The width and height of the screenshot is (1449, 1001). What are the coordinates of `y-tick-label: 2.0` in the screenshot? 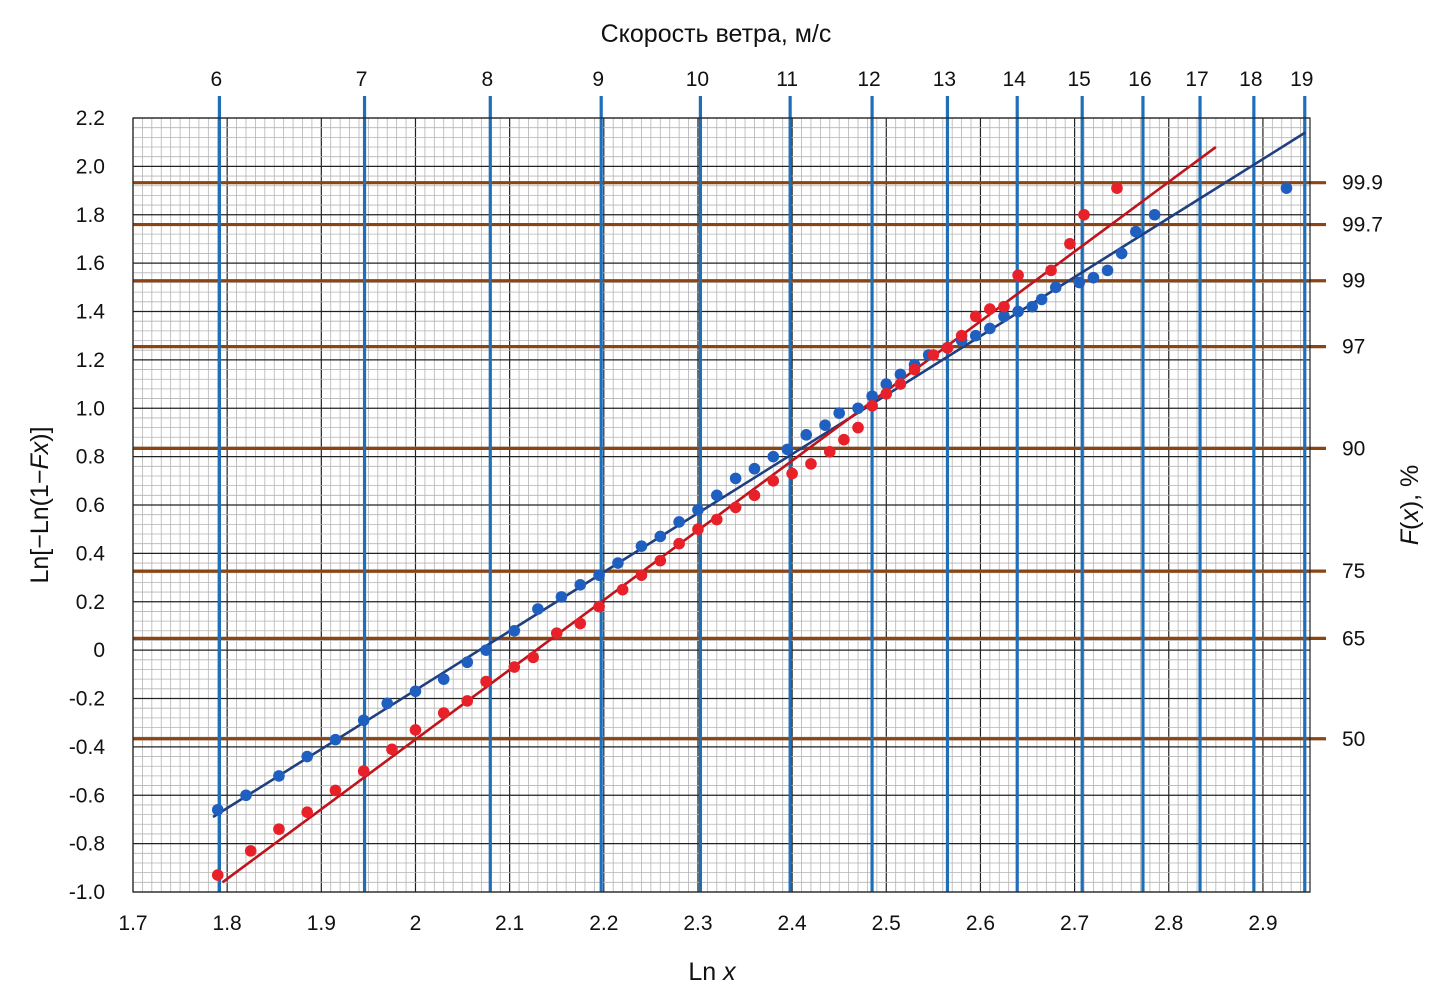 It's located at (90, 166).